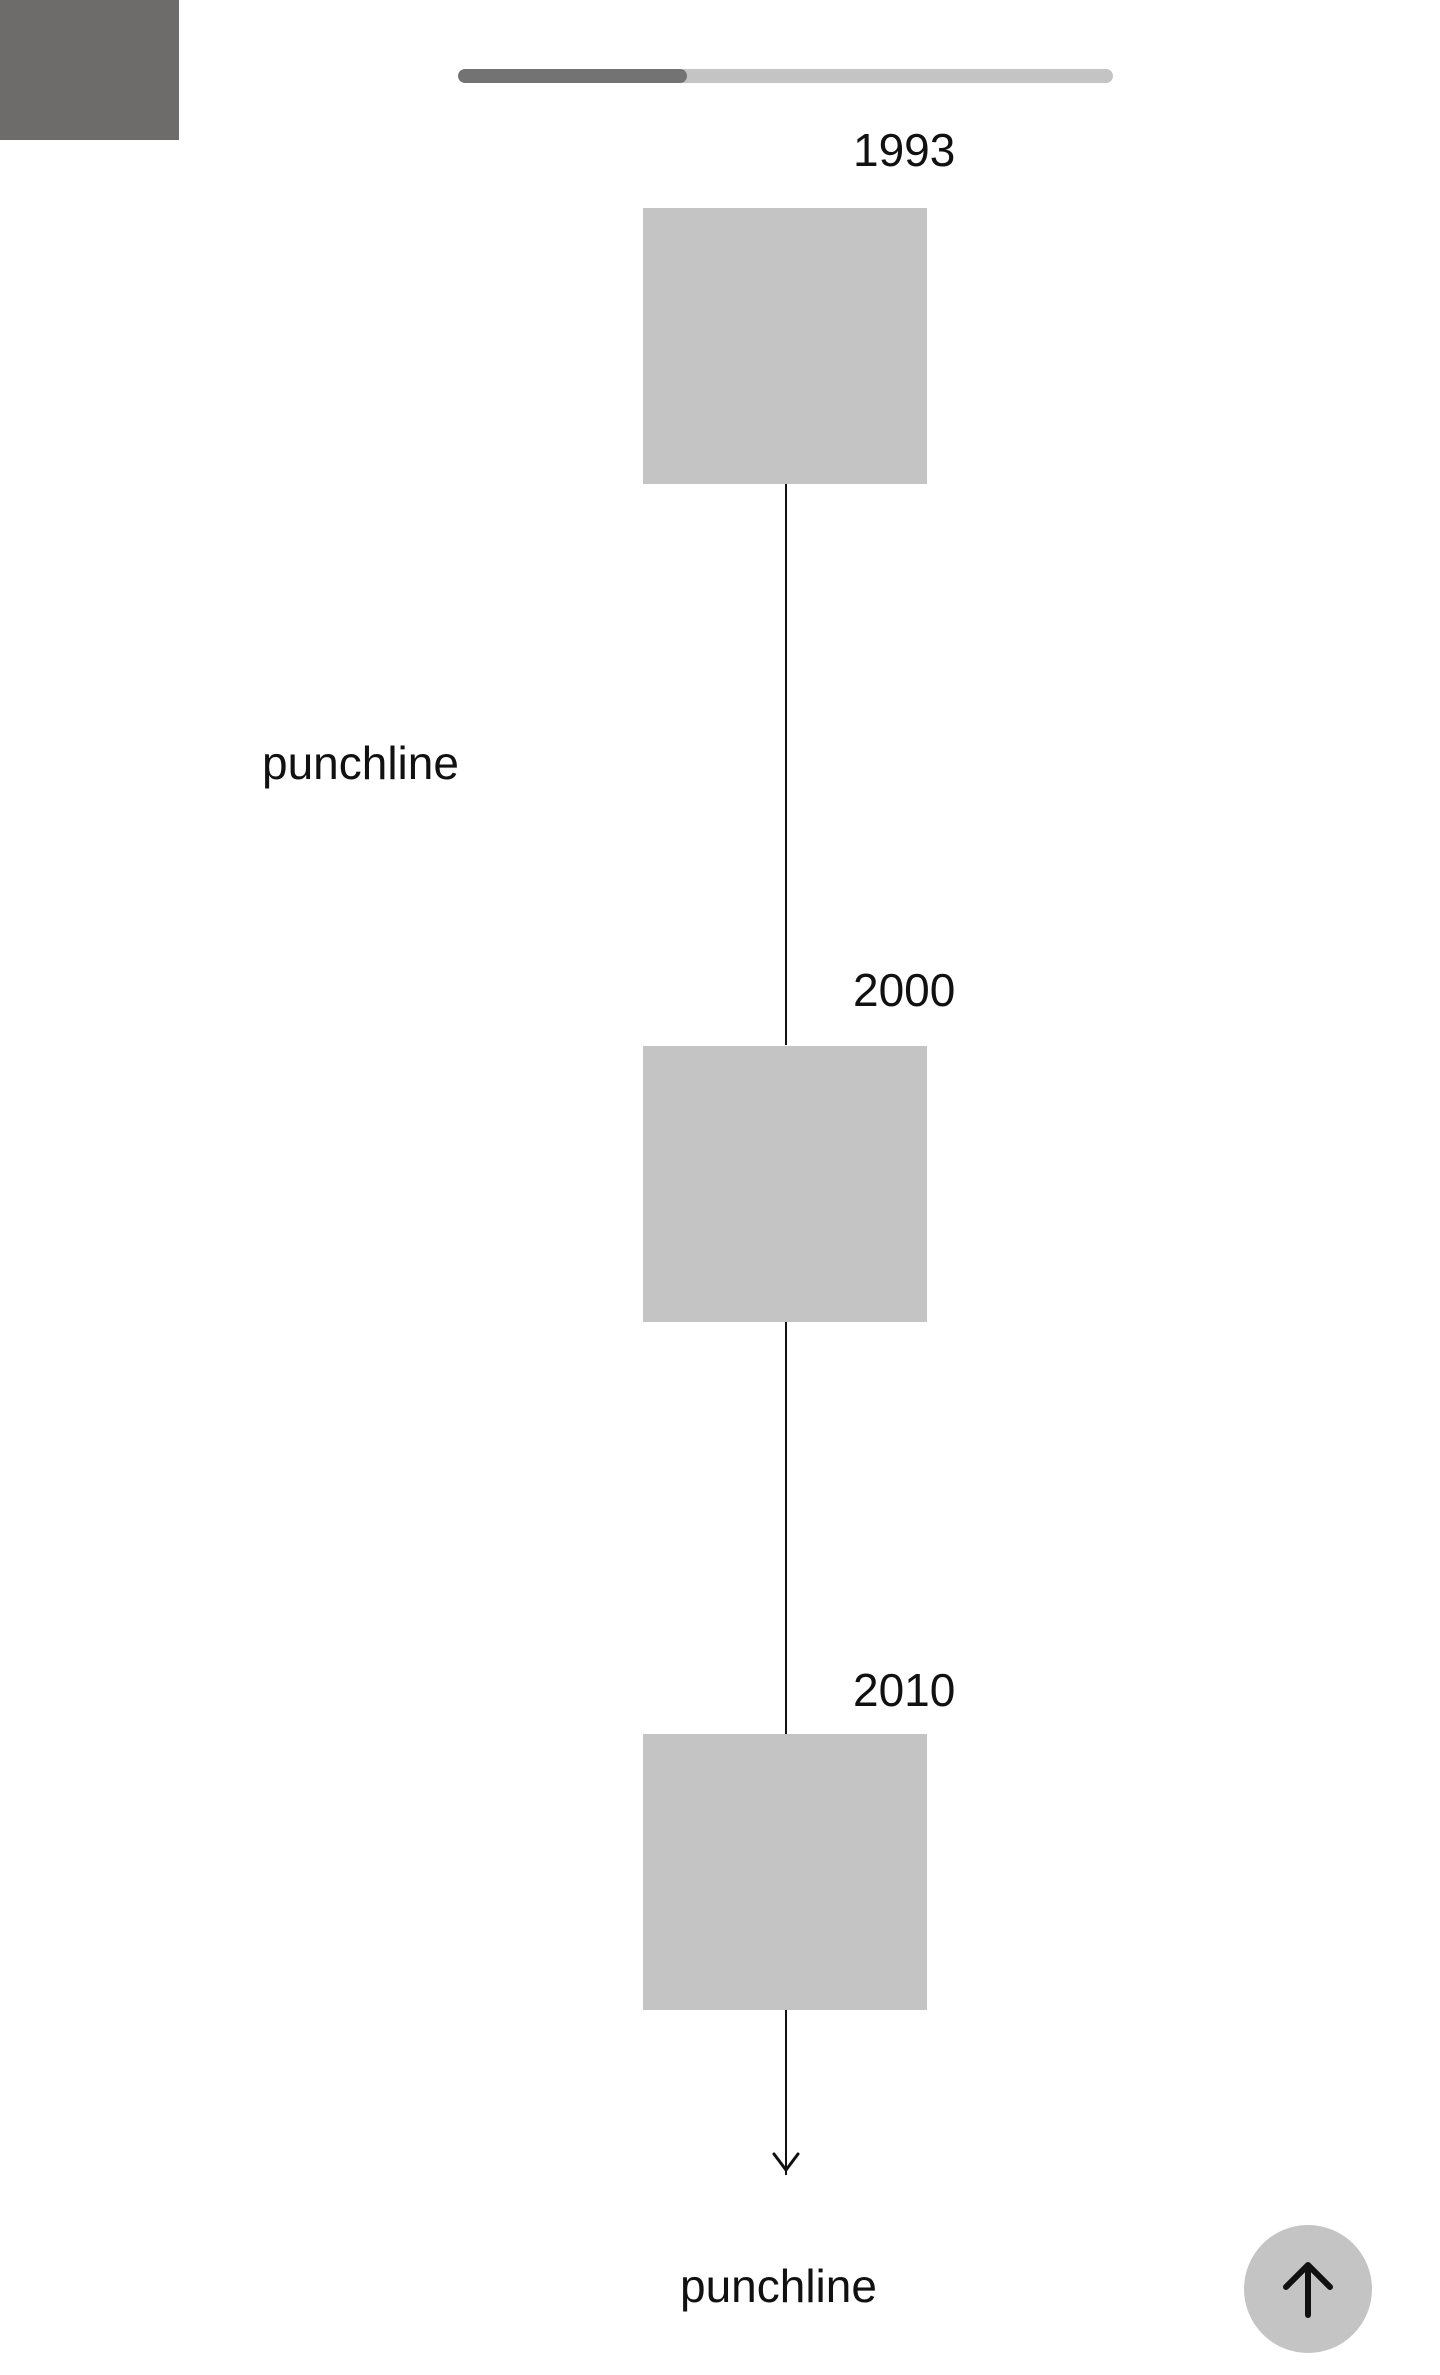  Describe the element at coordinates (89, 70) in the screenshot. I see `logo-placeholder` at that location.